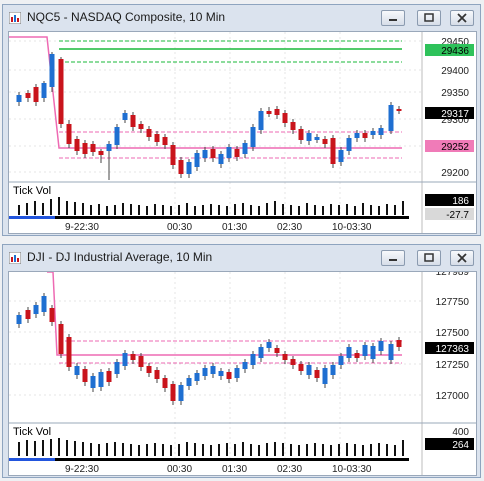 The width and height of the screenshot is (484, 481). What do you see at coordinates (455, 71) in the screenshot?
I see `price-label: 29400` at bounding box center [455, 71].